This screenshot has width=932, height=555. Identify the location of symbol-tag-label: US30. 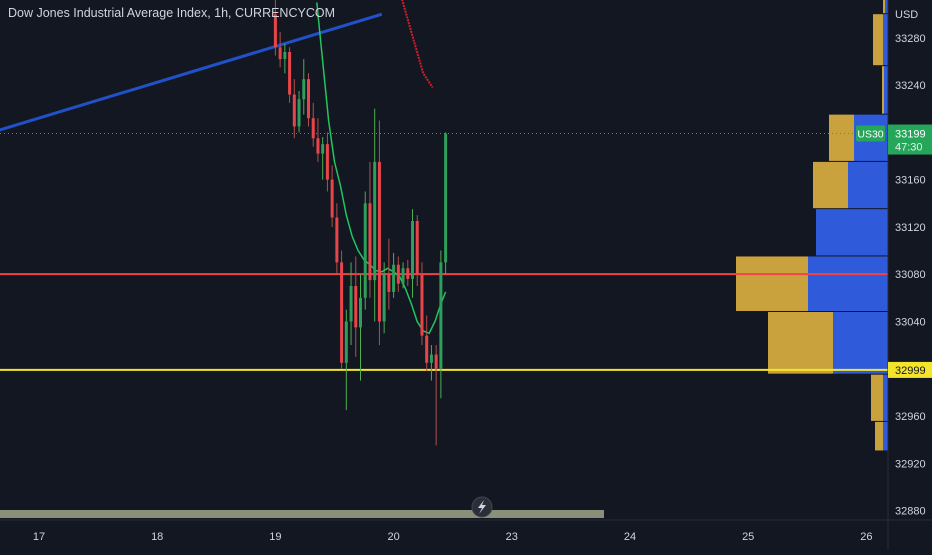
(870, 135).